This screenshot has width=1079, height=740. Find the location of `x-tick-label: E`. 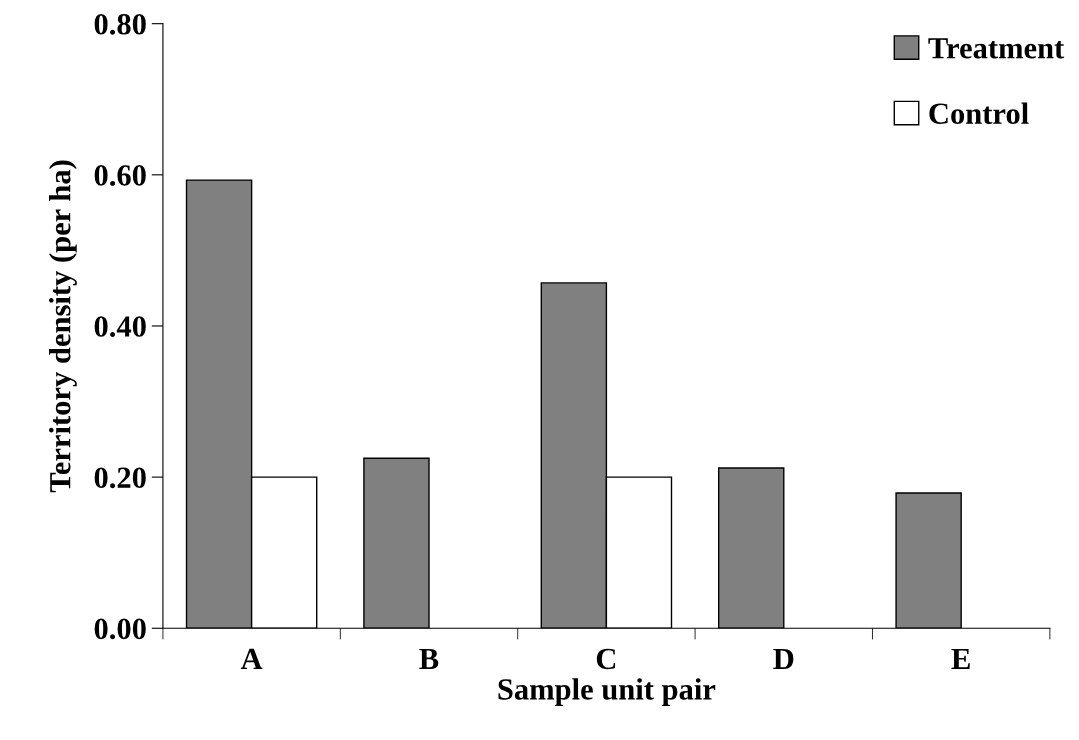

x-tick-label: E is located at coordinates (960, 658).